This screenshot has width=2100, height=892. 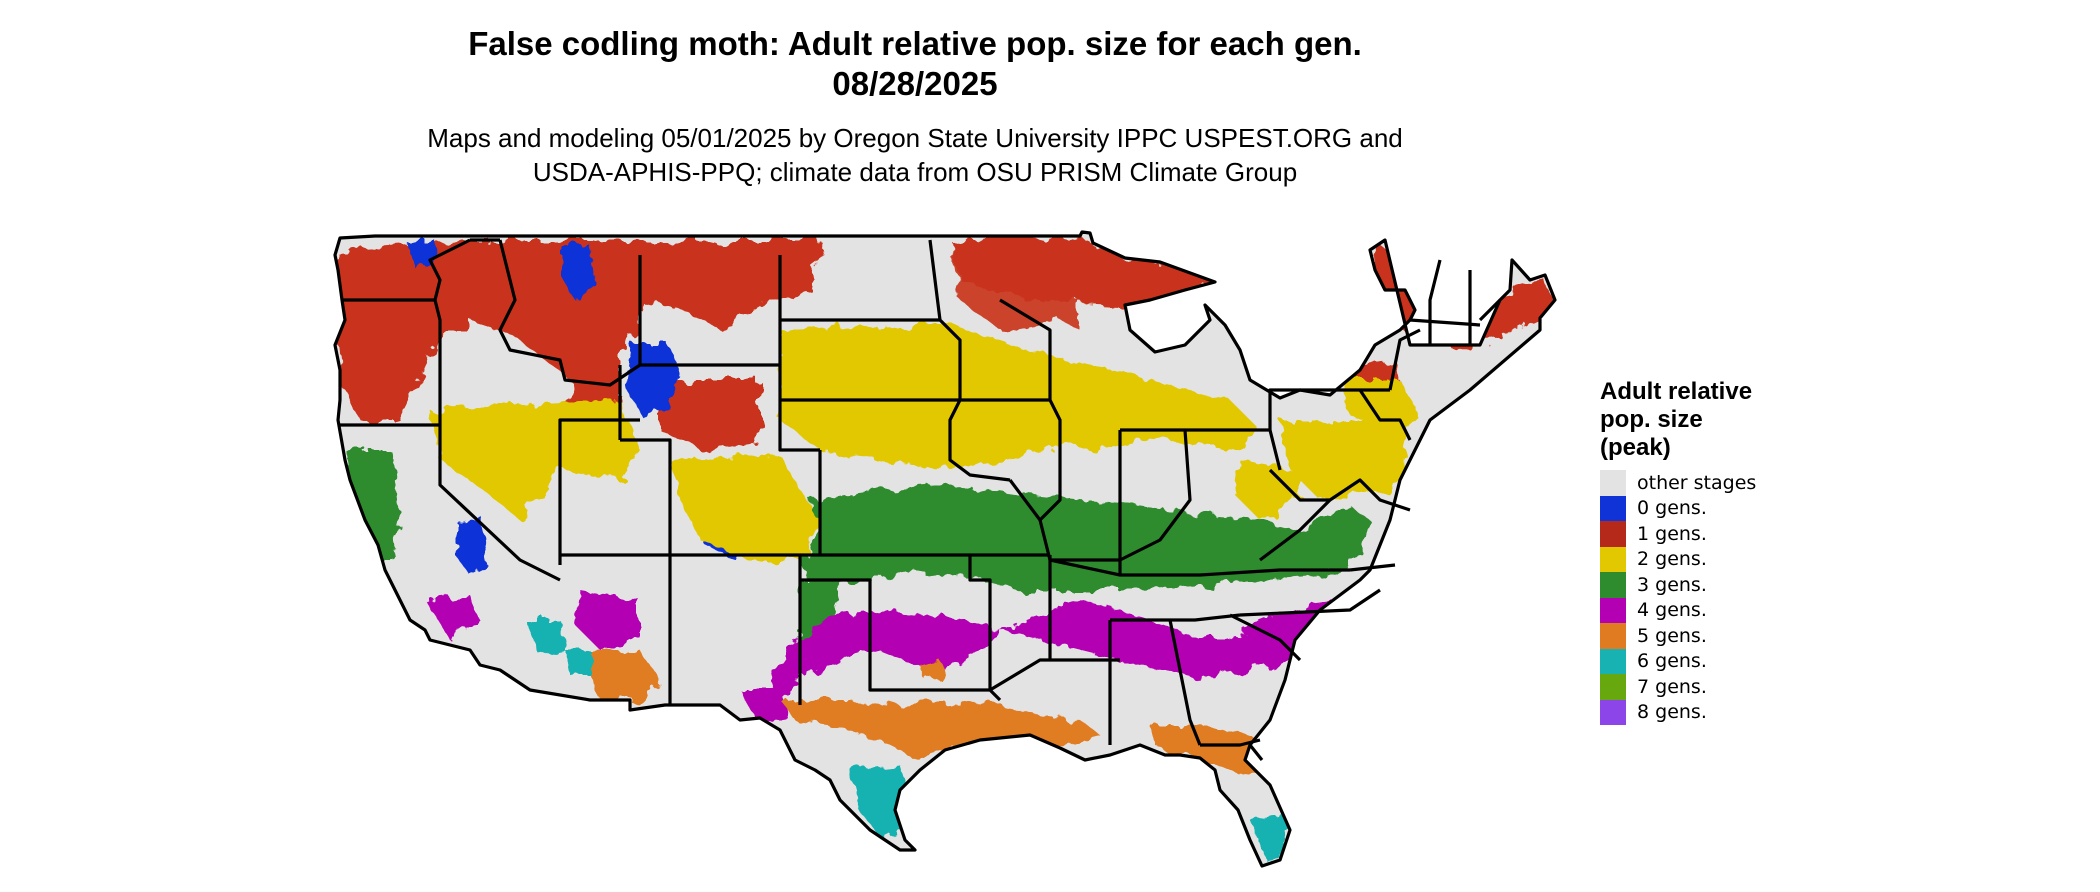 I want to click on legend-item-8-gens: 8 gens., so click(x=1678, y=712).